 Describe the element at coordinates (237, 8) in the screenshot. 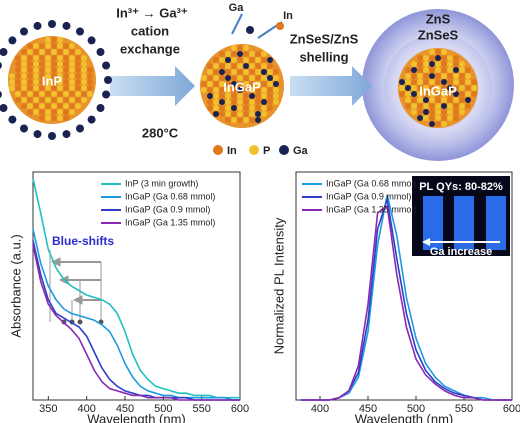

I see `label: Ga` at that location.